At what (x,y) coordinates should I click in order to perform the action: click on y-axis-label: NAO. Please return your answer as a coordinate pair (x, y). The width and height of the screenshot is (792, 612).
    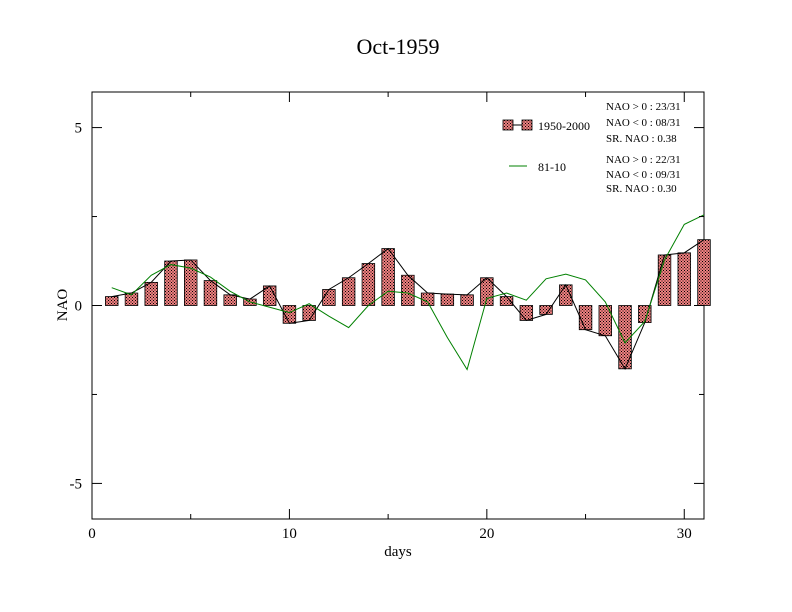
    Looking at the image, I should click on (63, 305).